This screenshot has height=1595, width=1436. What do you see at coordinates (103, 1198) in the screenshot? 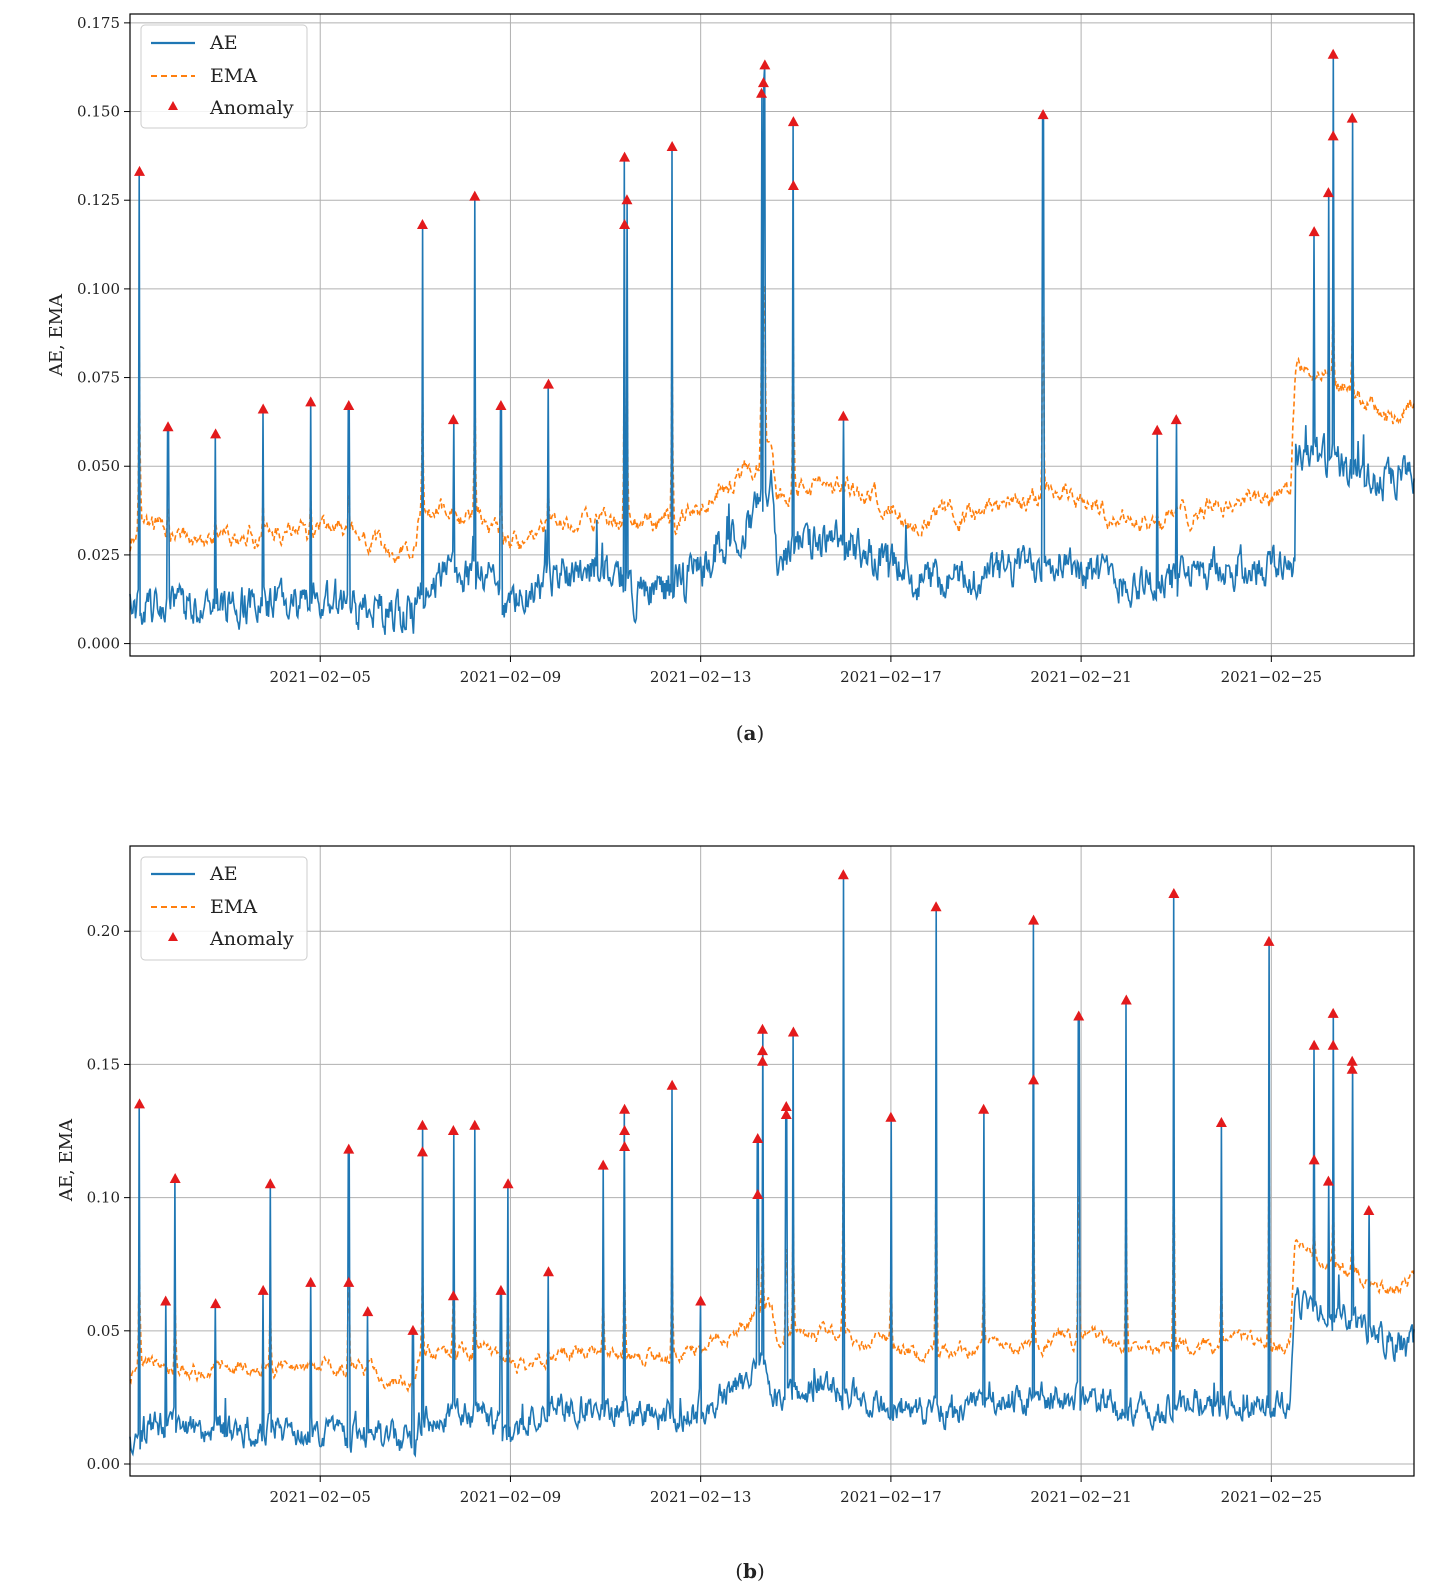
I see `y-tick-label-b-2: 0.10` at bounding box center [103, 1198].